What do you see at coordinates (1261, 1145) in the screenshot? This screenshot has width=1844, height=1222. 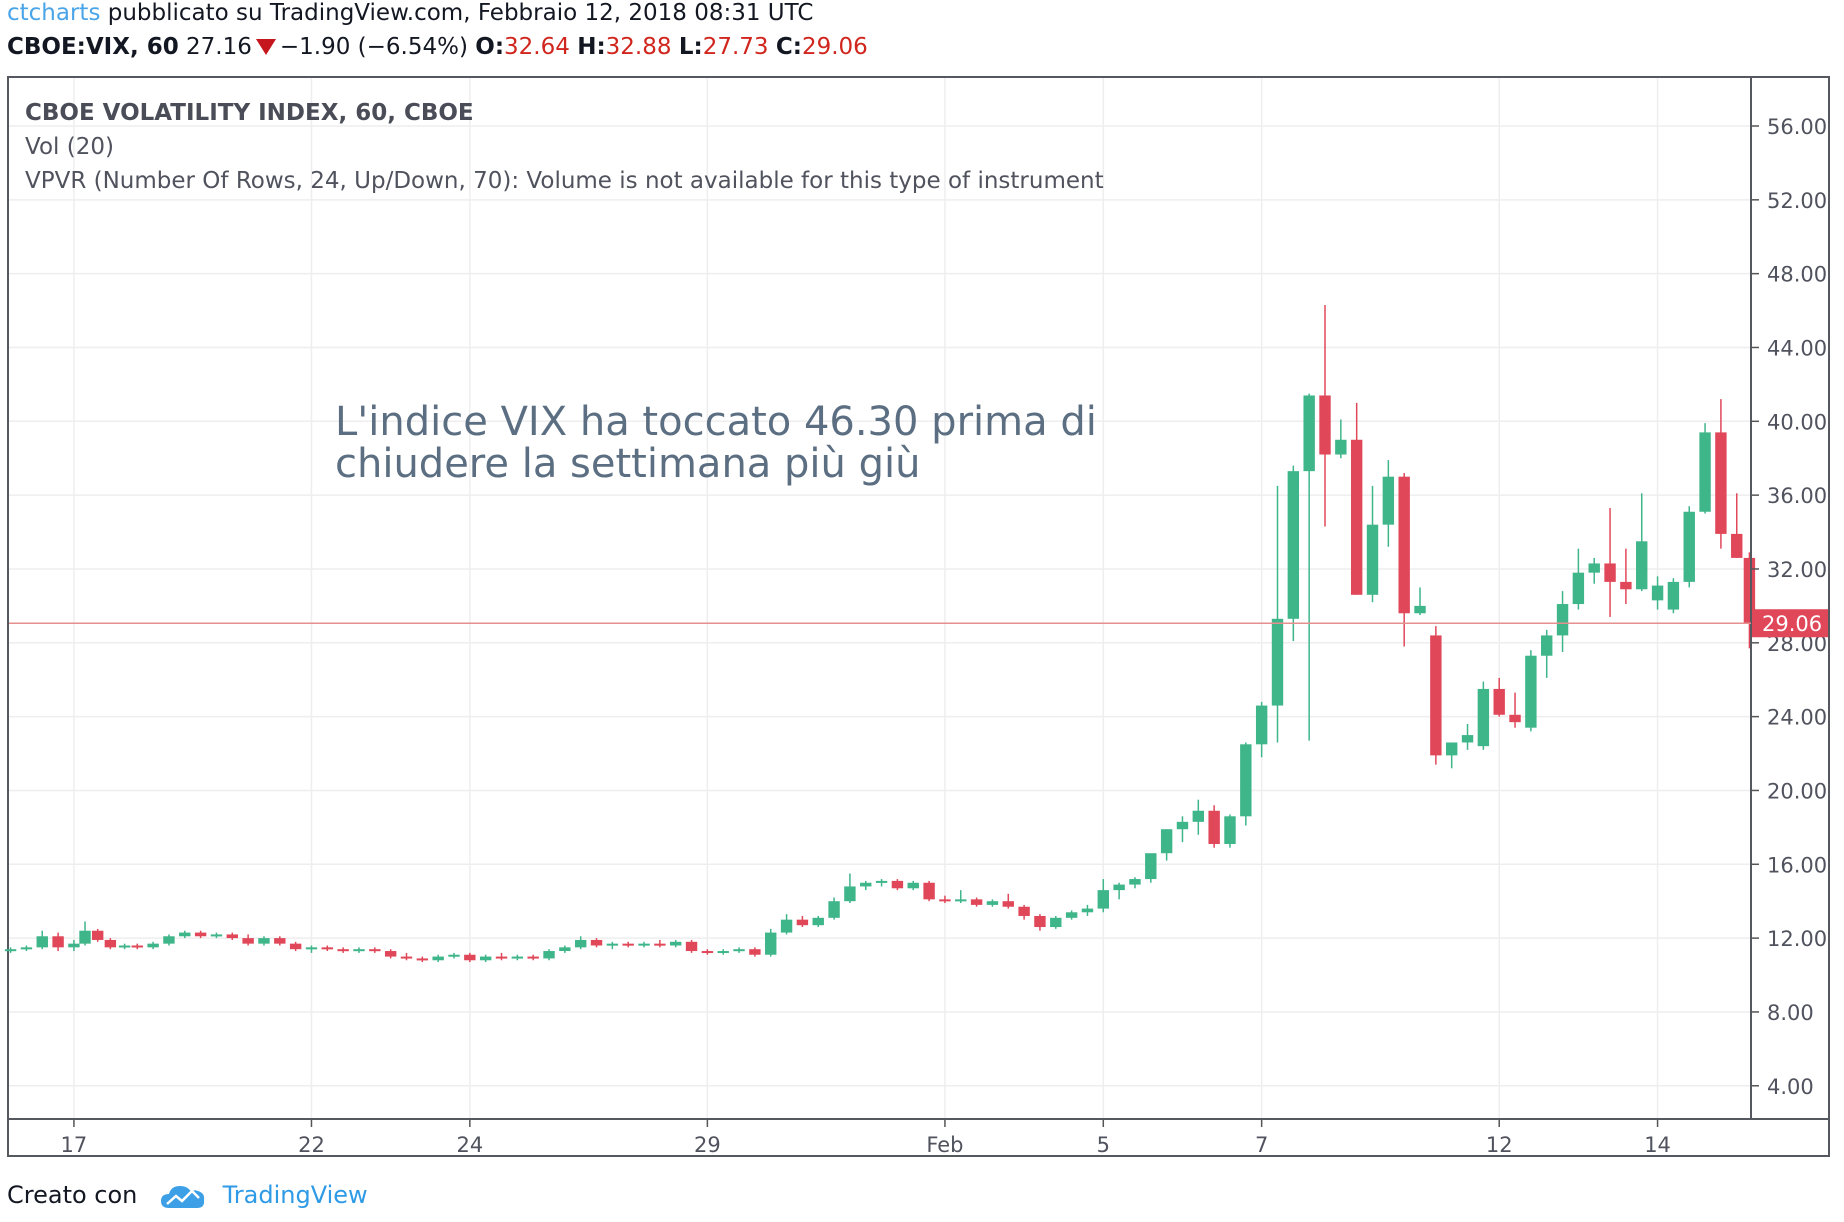 I see `x-tick-label: 7` at bounding box center [1261, 1145].